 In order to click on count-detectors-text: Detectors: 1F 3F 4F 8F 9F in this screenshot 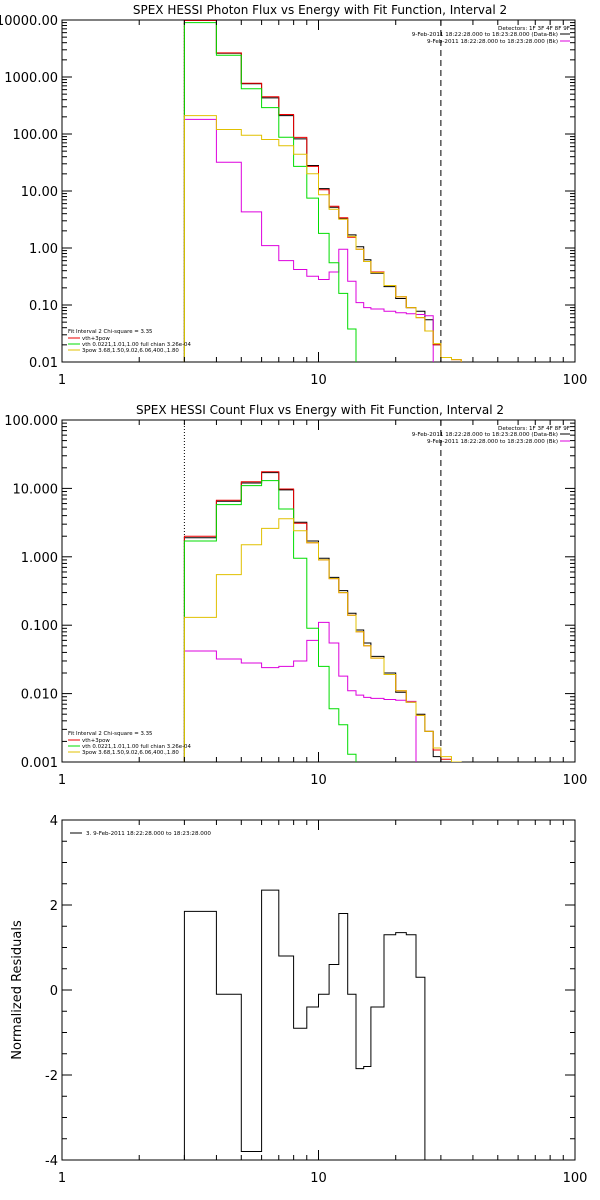, I will do `click(534, 429)`.